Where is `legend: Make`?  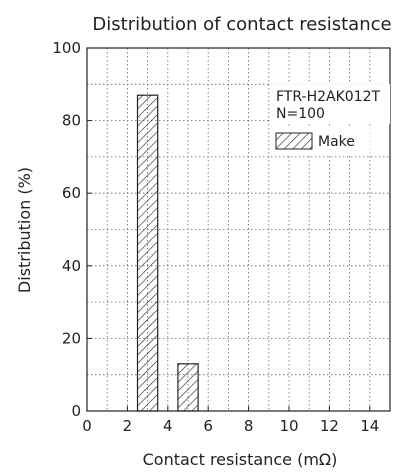 legend: Make is located at coordinates (320, 141).